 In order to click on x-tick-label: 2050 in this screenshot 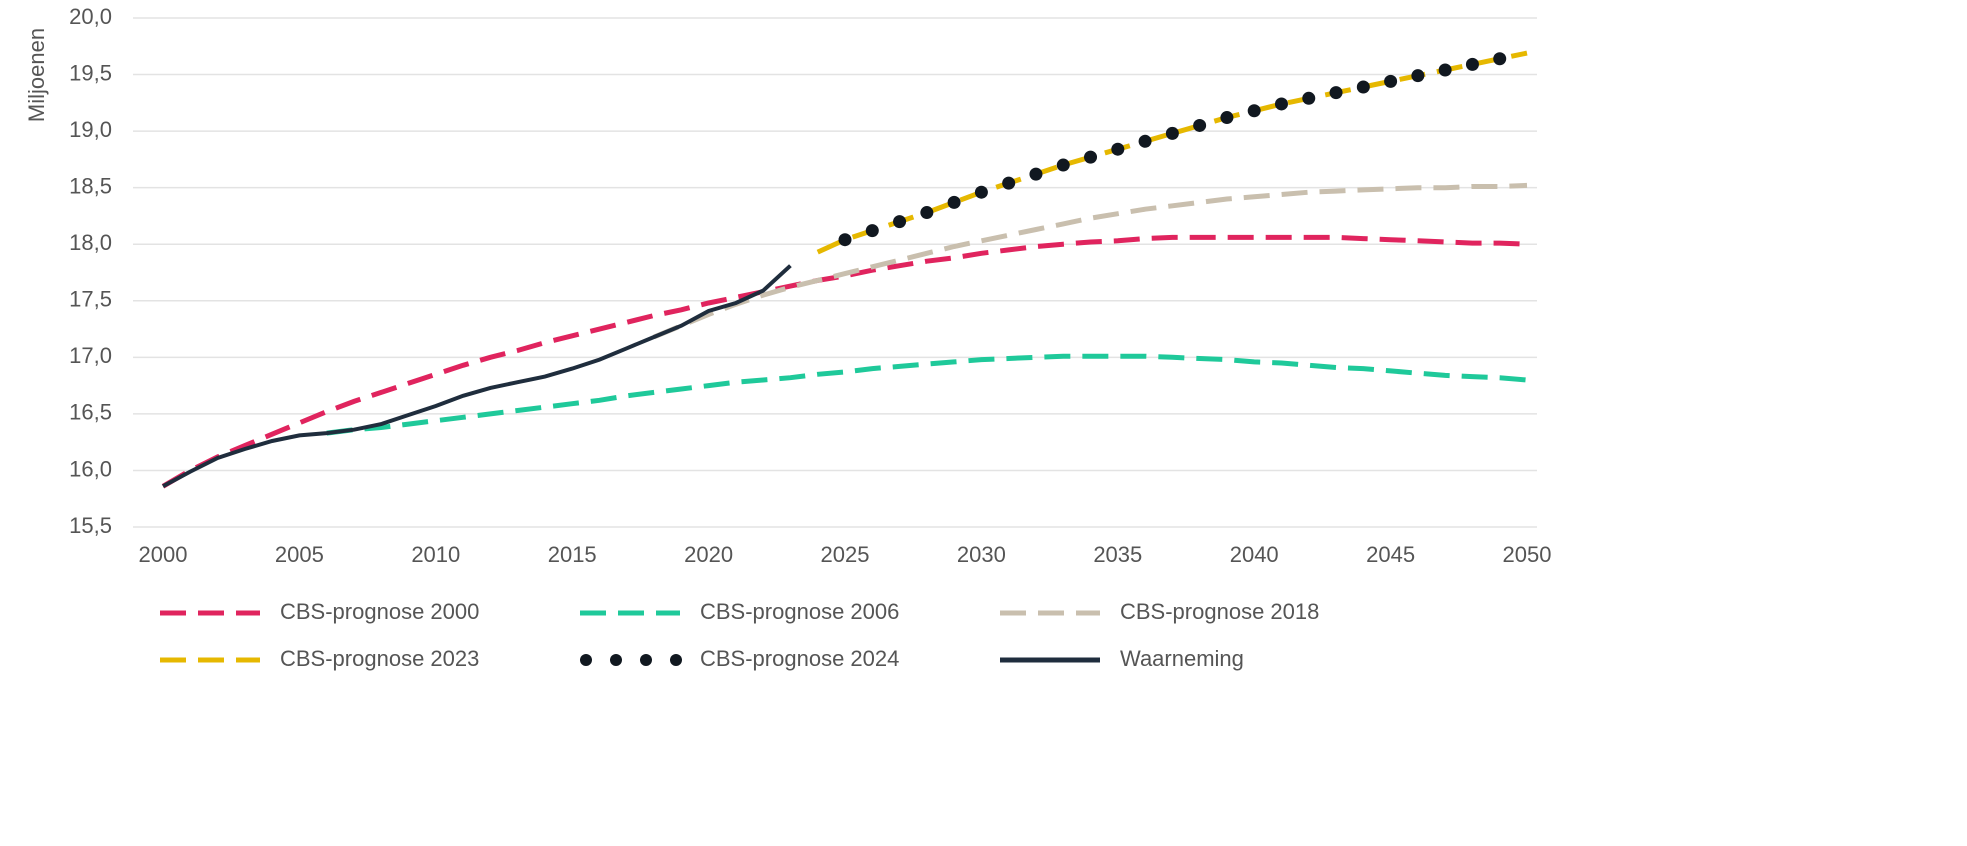, I will do `click(1527, 554)`.